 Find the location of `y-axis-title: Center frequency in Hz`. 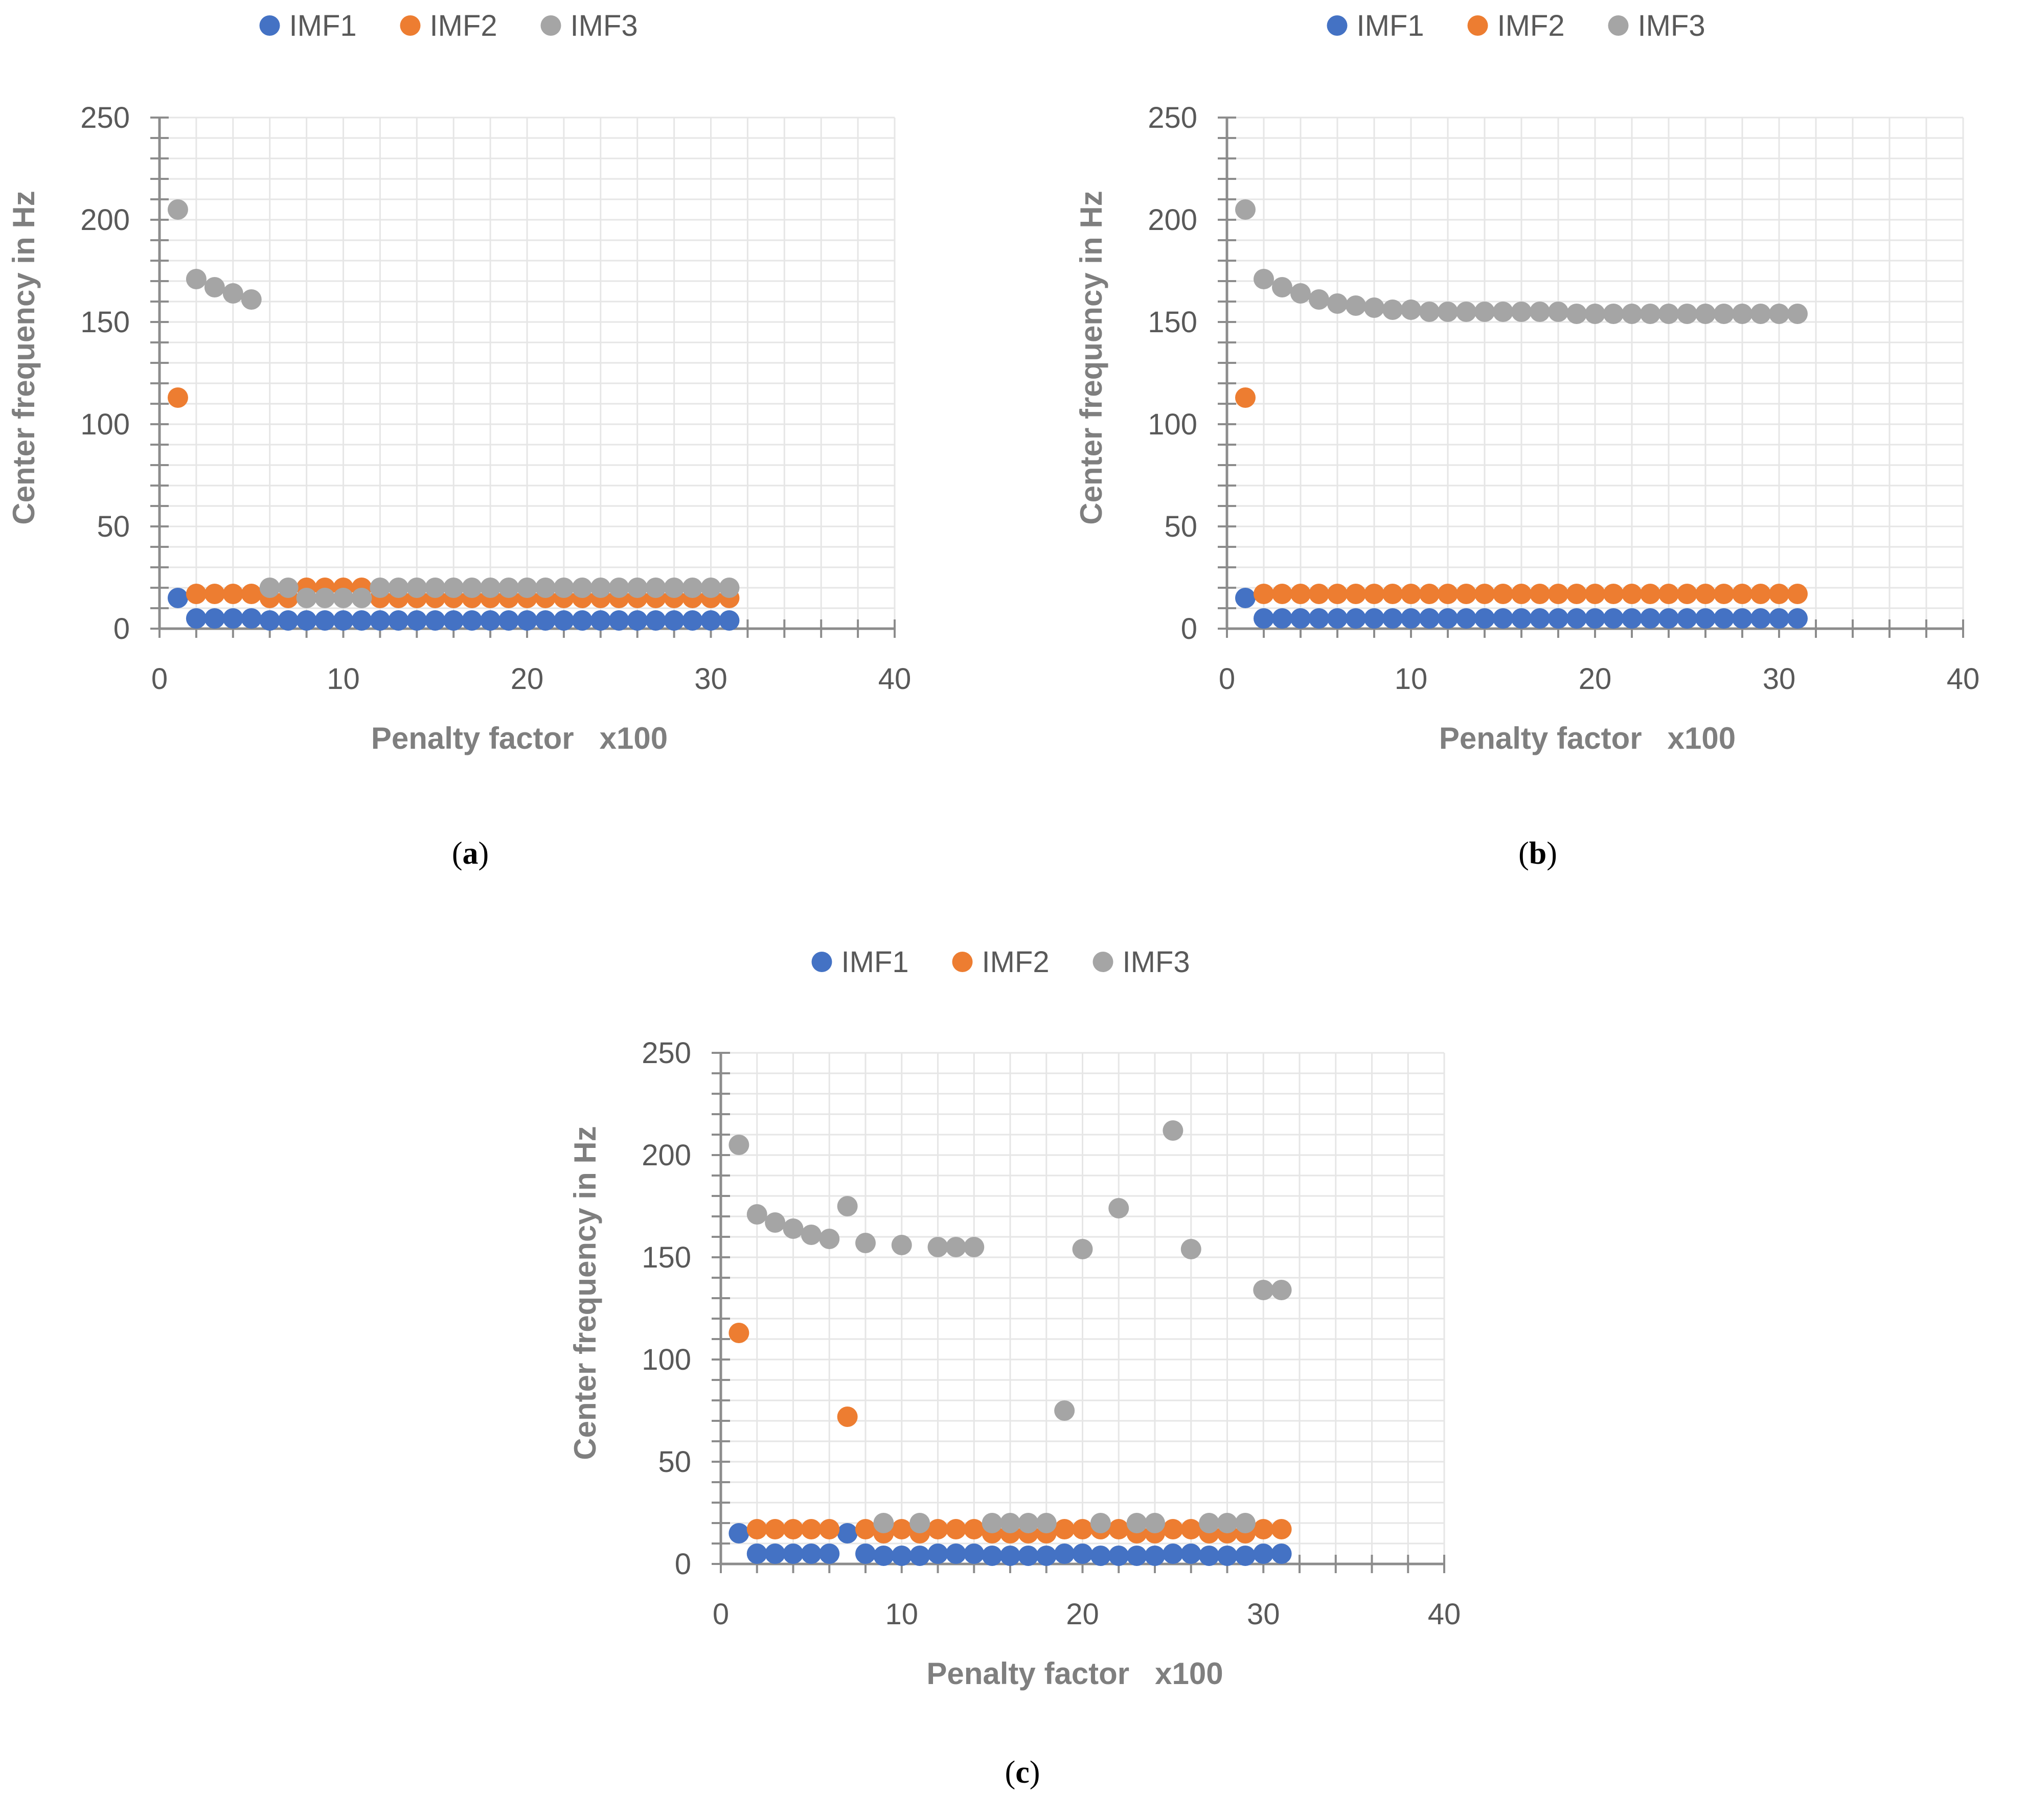

y-axis-title: Center frequency in Hz is located at coordinates (24, 357).